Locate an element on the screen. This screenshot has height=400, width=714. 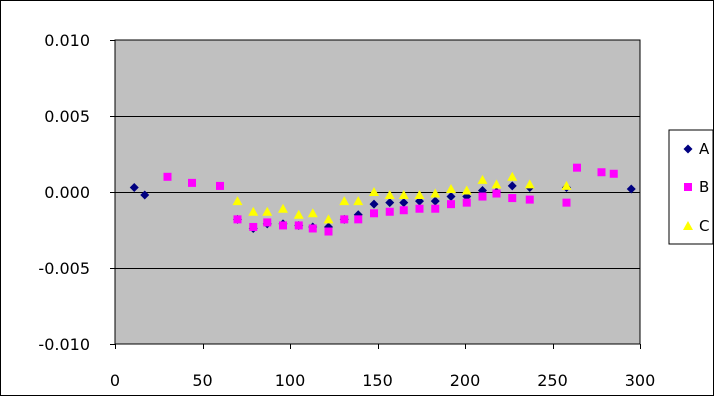
x-tick-label: 150 is located at coordinates (377, 380).